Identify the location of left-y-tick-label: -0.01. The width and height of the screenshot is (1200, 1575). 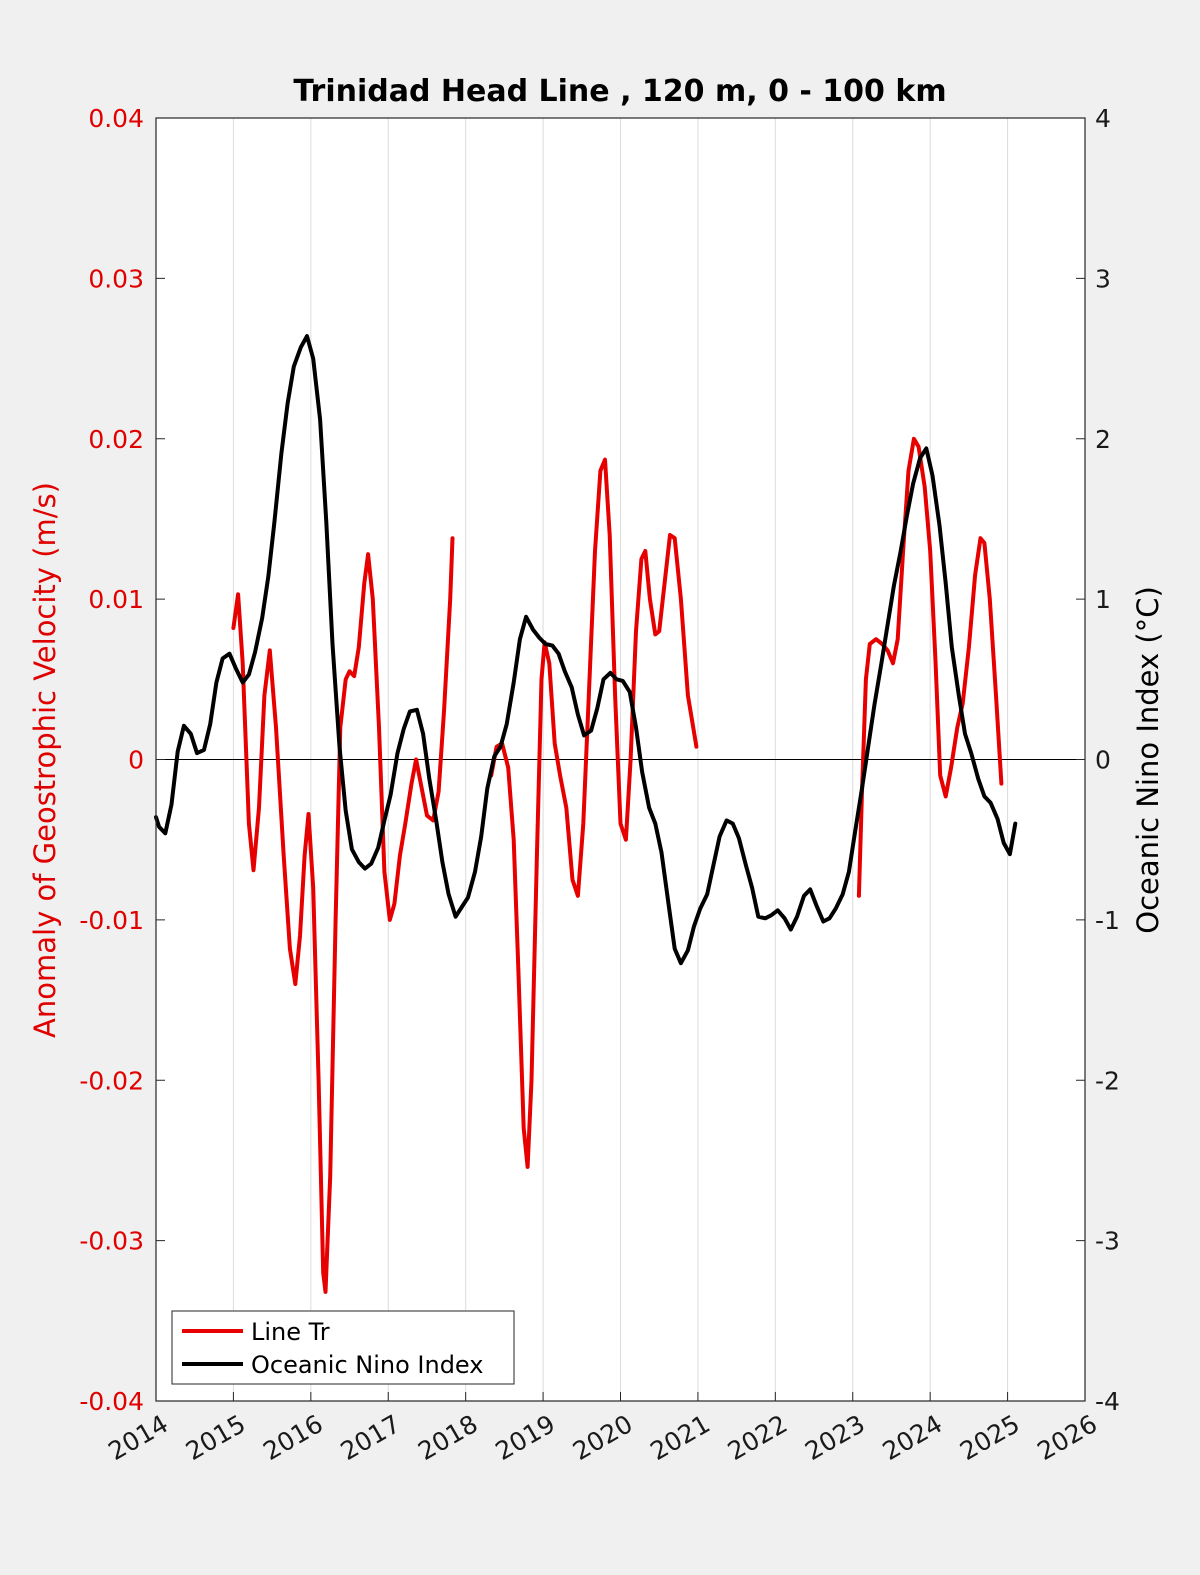
(111, 920).